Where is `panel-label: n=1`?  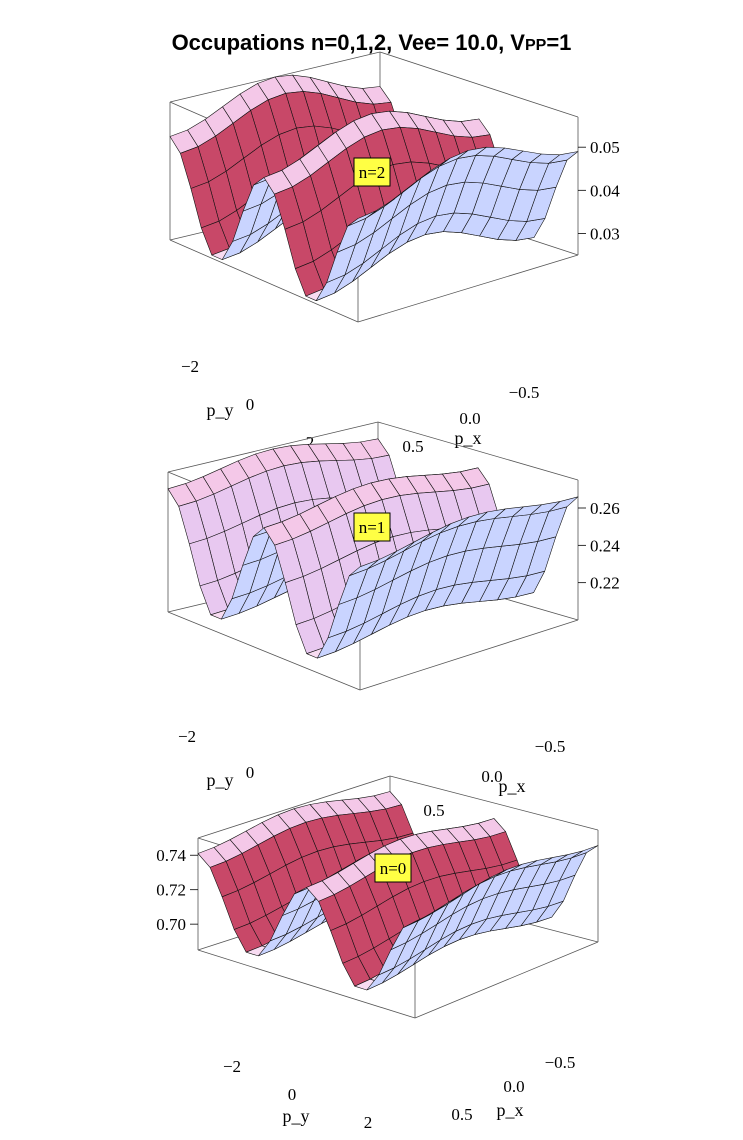 panel-label: n=1 is located at coordinates (372, 527).